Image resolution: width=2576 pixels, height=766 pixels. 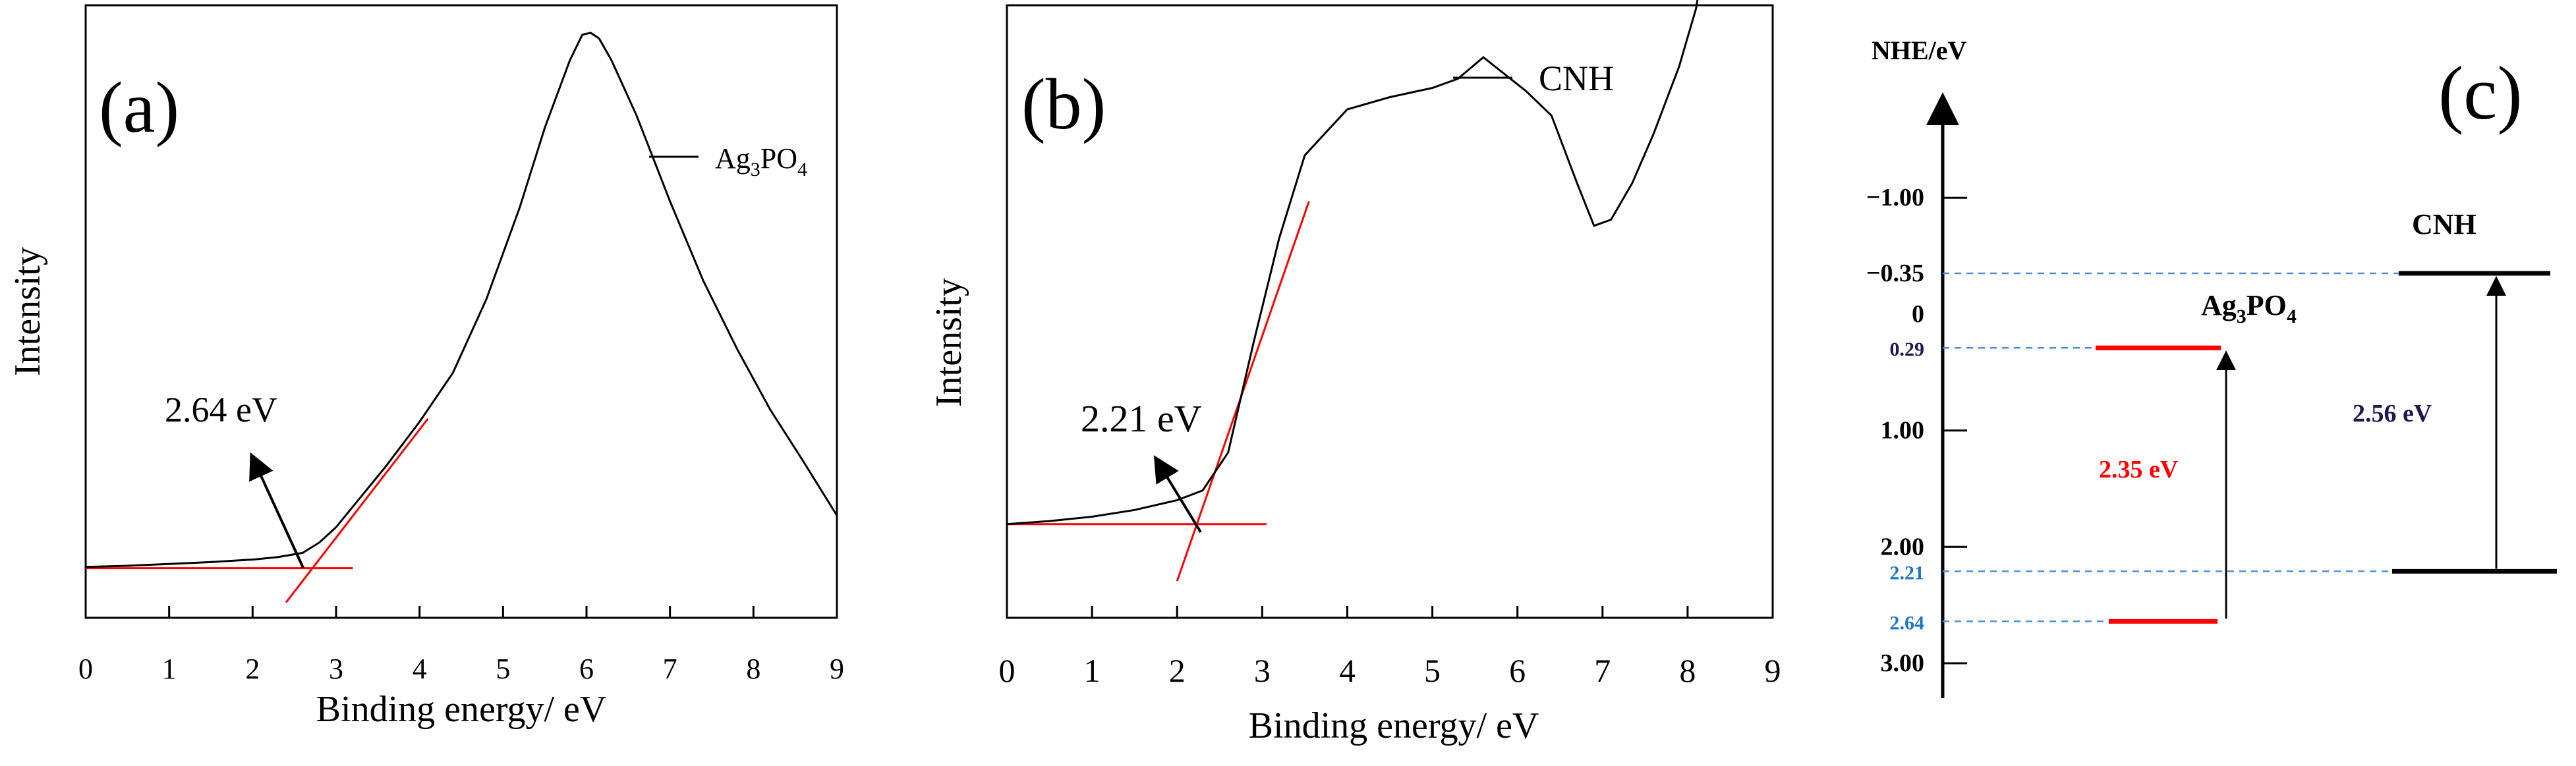 I want to click on panel-b-fit-lines, so click(x=1158, y=391).